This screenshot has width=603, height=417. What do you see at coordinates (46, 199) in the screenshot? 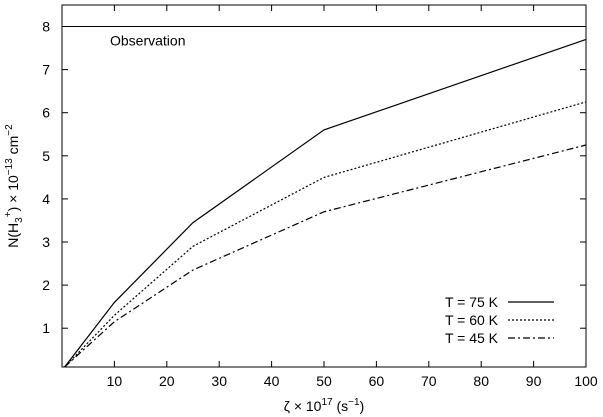
I see `y-tick-label: 4` at bounding box center [46, 199].